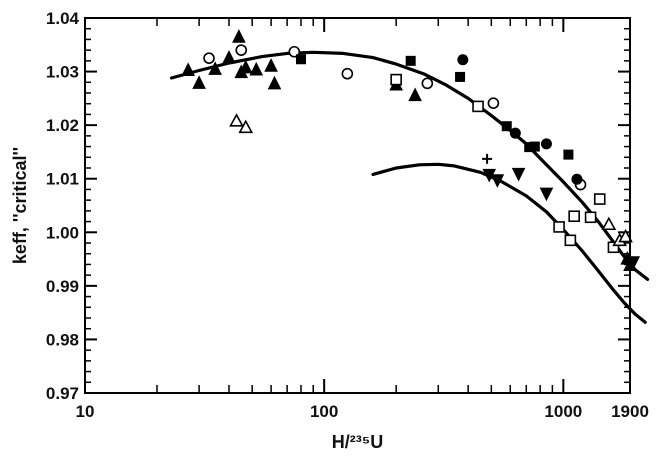 The height and width of the screenshot is (457, 663). Describe the element at coordinates (62, 232) in the screenshot. I see `y-tick-label: 1.00` at that location.